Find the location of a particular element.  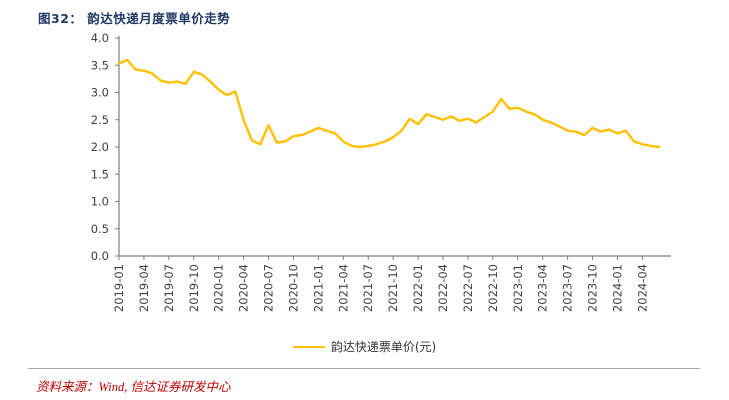

x-tick-label: 2020-01 is located at coordinates (219, 288).